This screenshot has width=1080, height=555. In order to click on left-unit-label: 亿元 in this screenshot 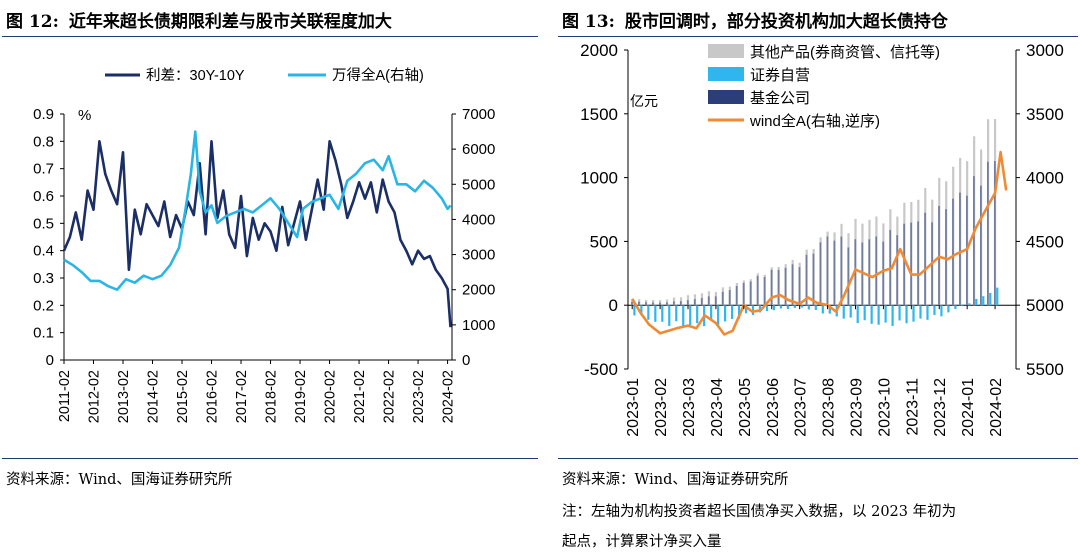, I will do `click(644, 101)`.